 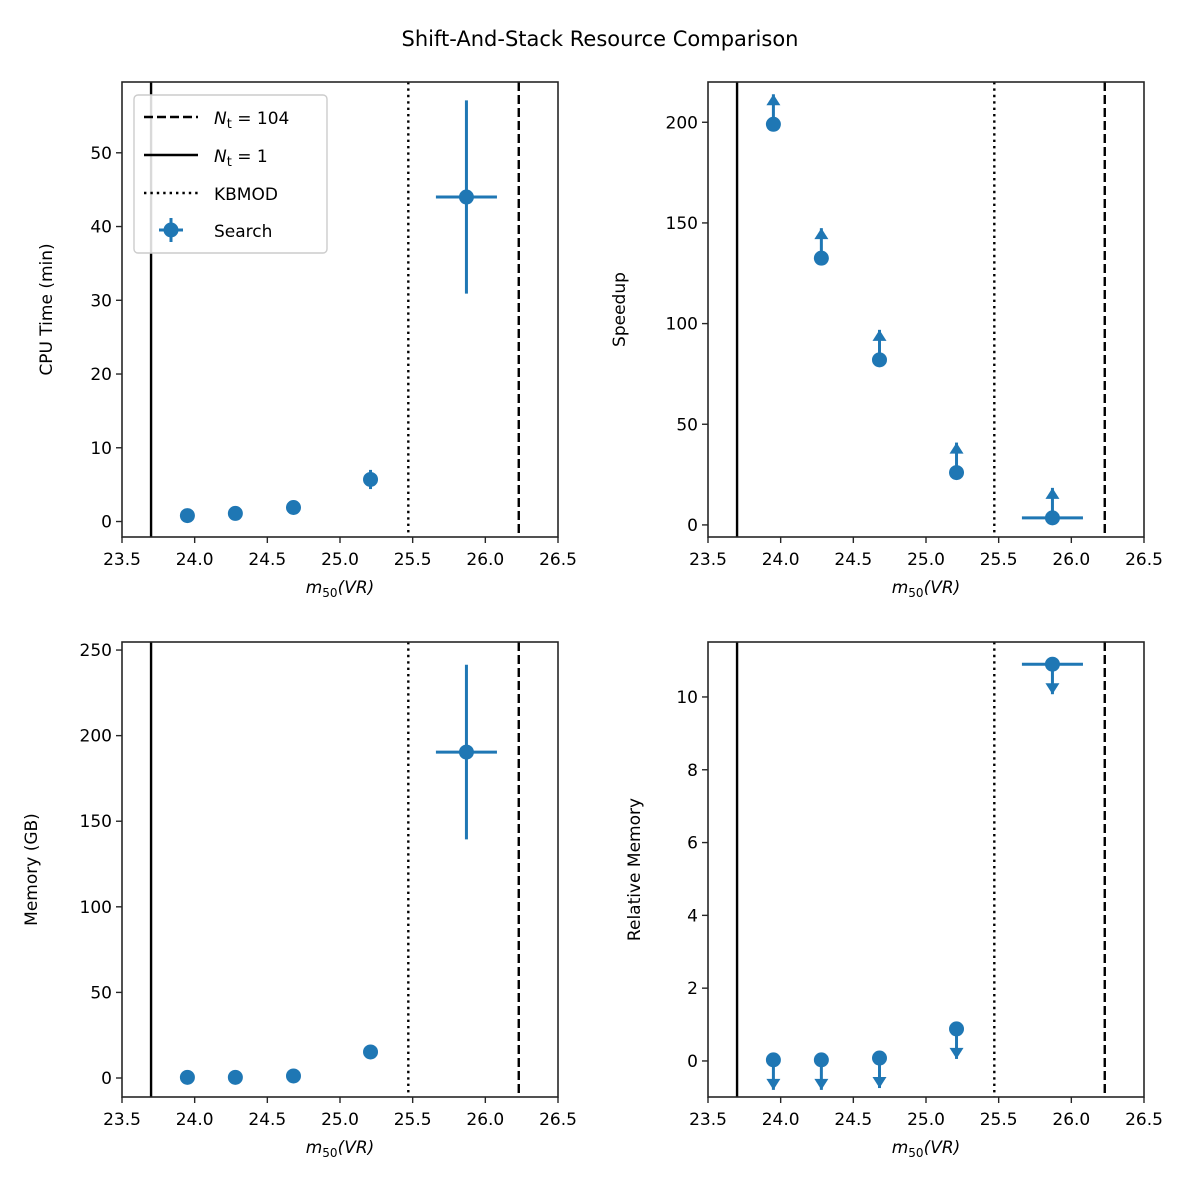 What do you see at coordinates (96, 651) in the screenshot?
I see `y-tick-label: 250` at bounding box center [96, 651].